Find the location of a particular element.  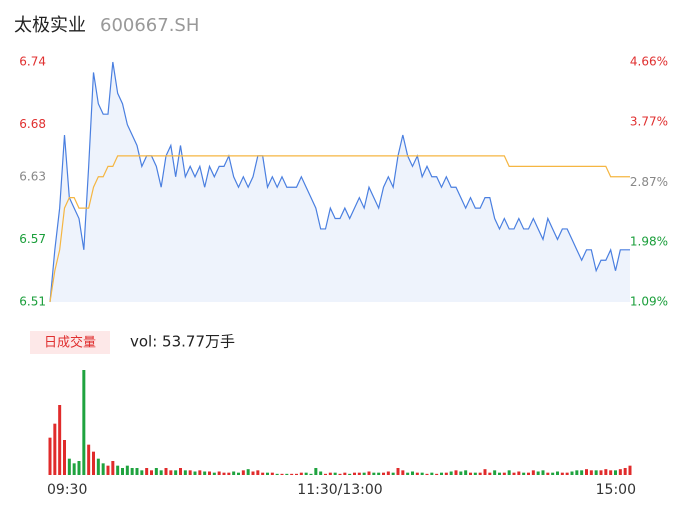

y2-tick-label: 4.66% is located at coordinates (649, 62).